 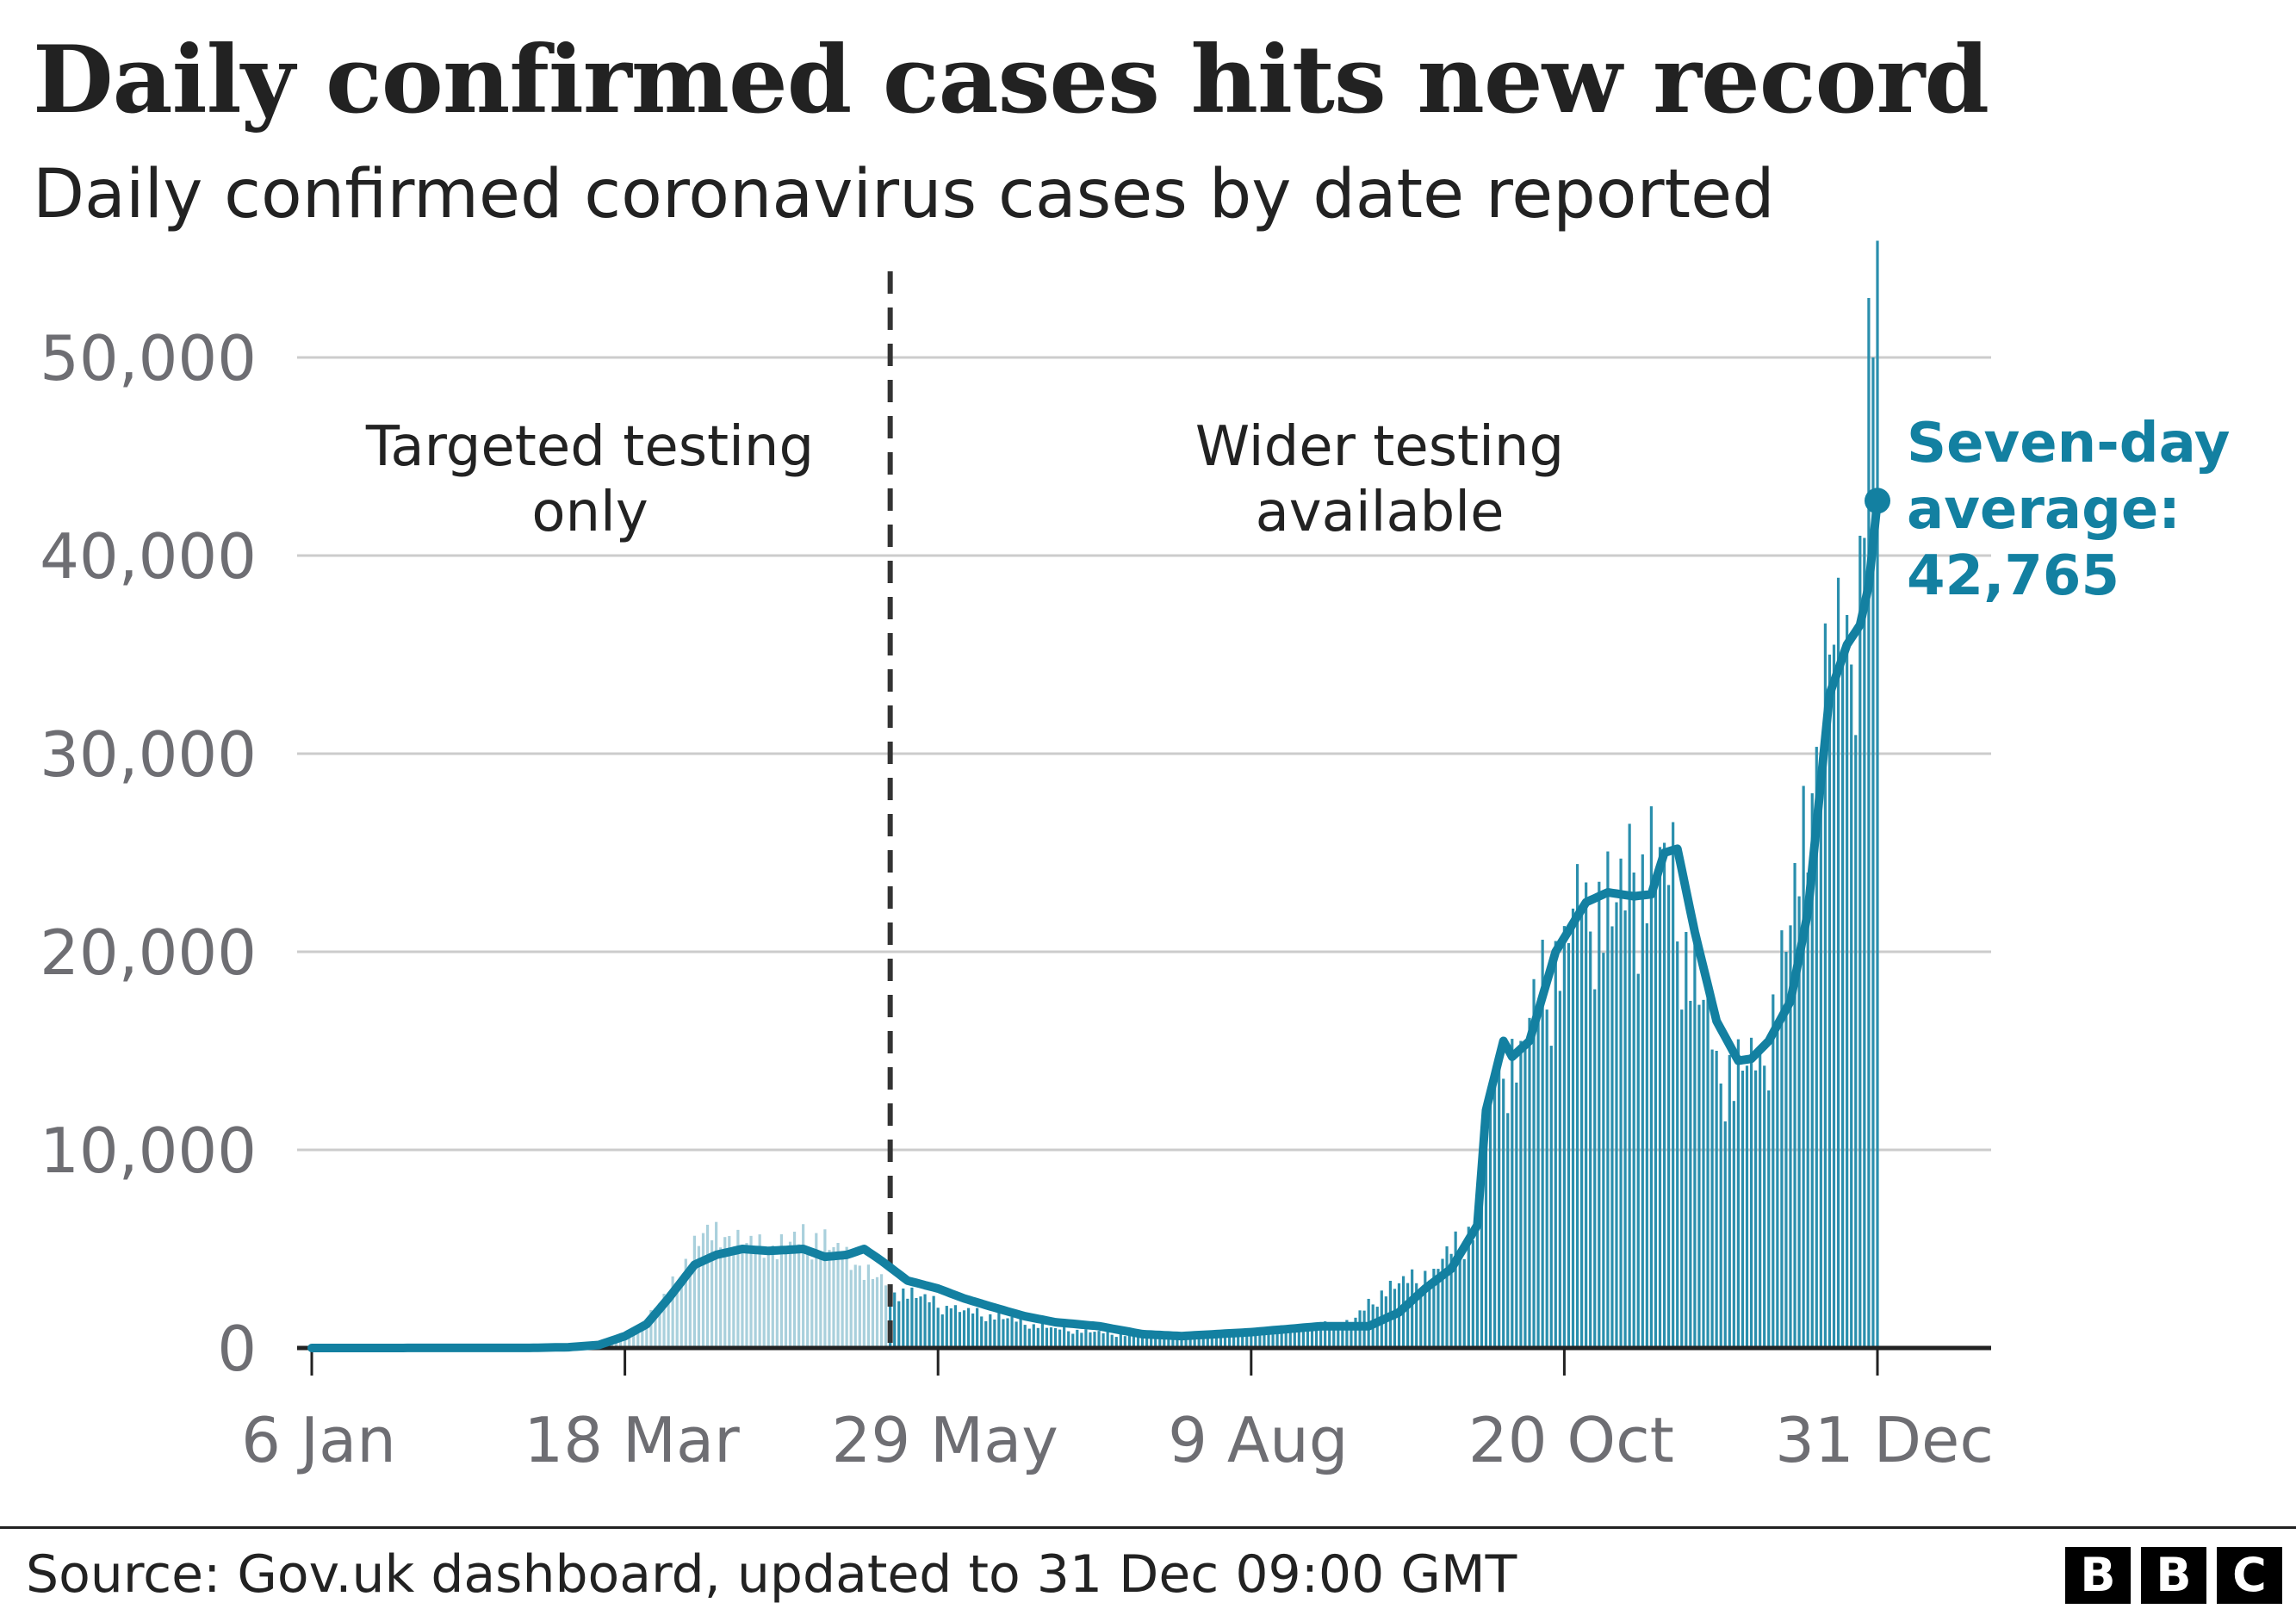 I want to click on x-tick-label: 29 May, so click(x=945, y=1440).